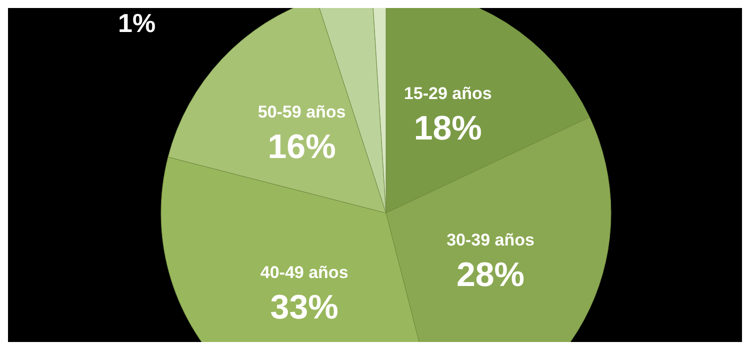 This screenshot has width=750, height=350. What do you see at coordinates (304, 307) in the screenshot?
I see `data-label: 33%` at bounding box center [304, 307].